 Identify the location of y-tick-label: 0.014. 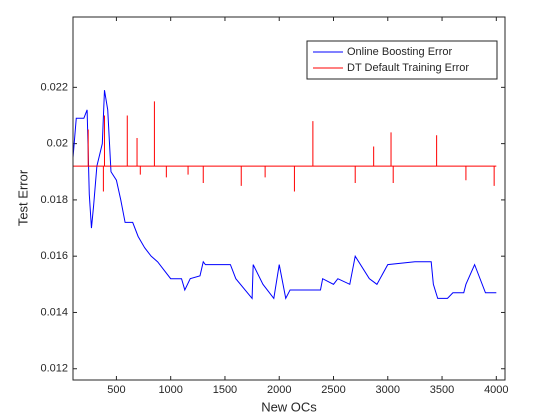
(54, 312).